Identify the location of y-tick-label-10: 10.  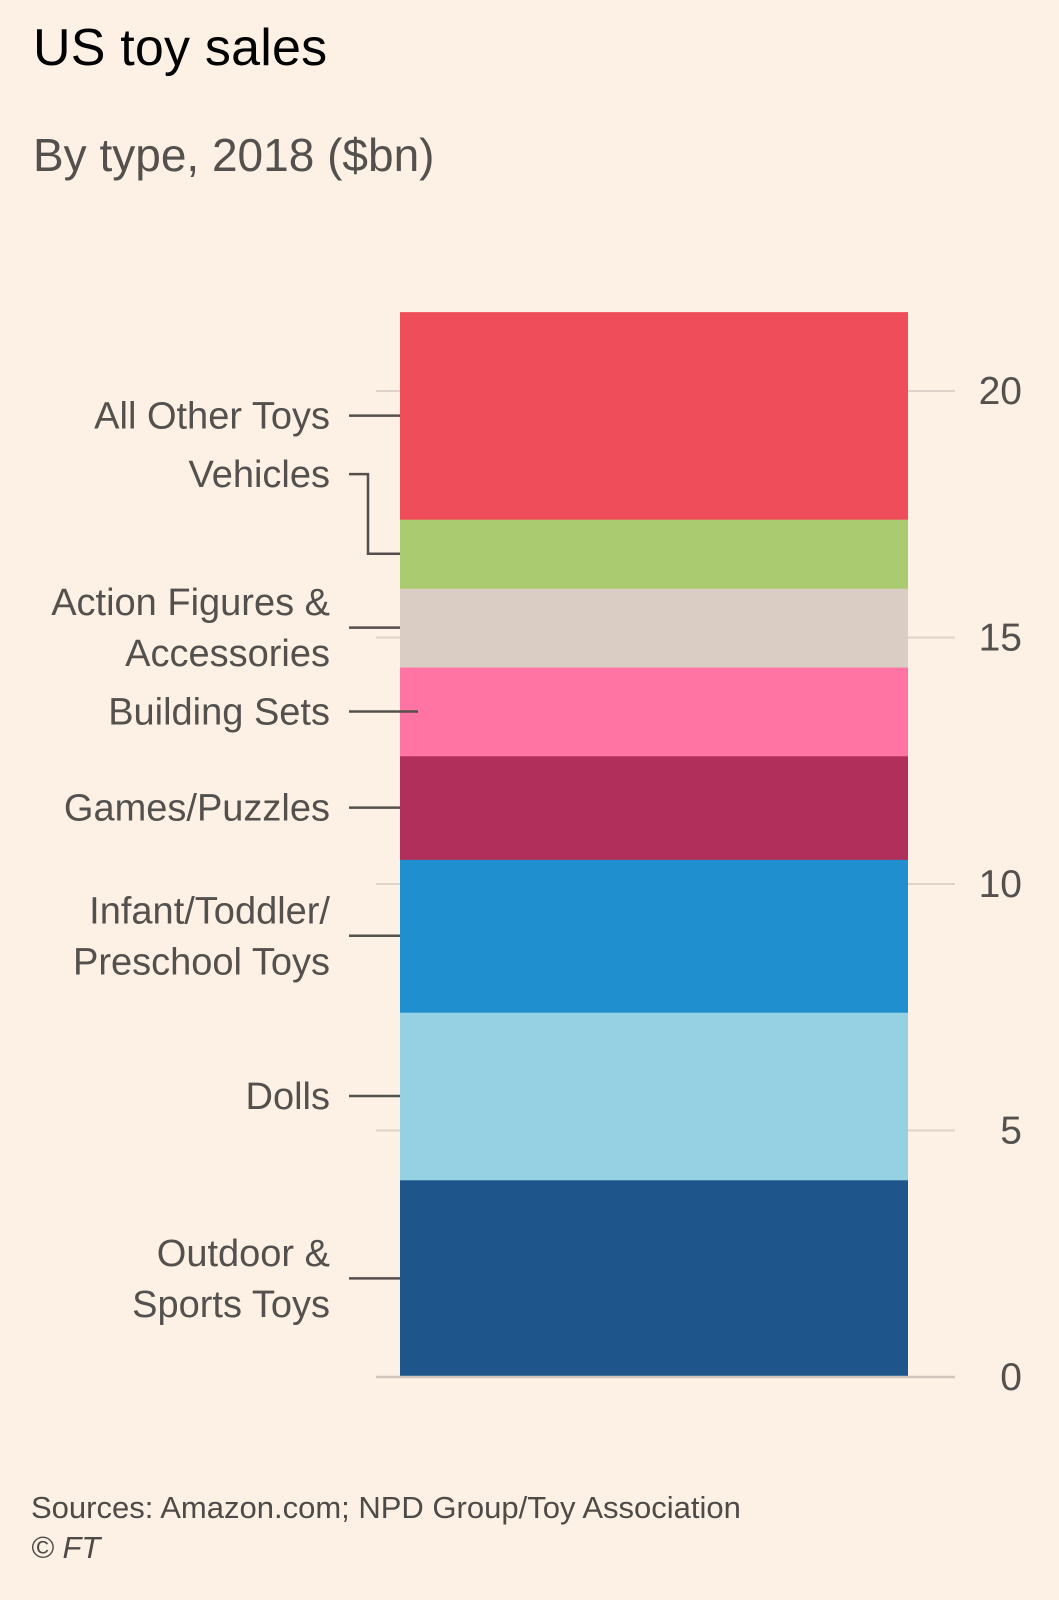
(1000, 884).